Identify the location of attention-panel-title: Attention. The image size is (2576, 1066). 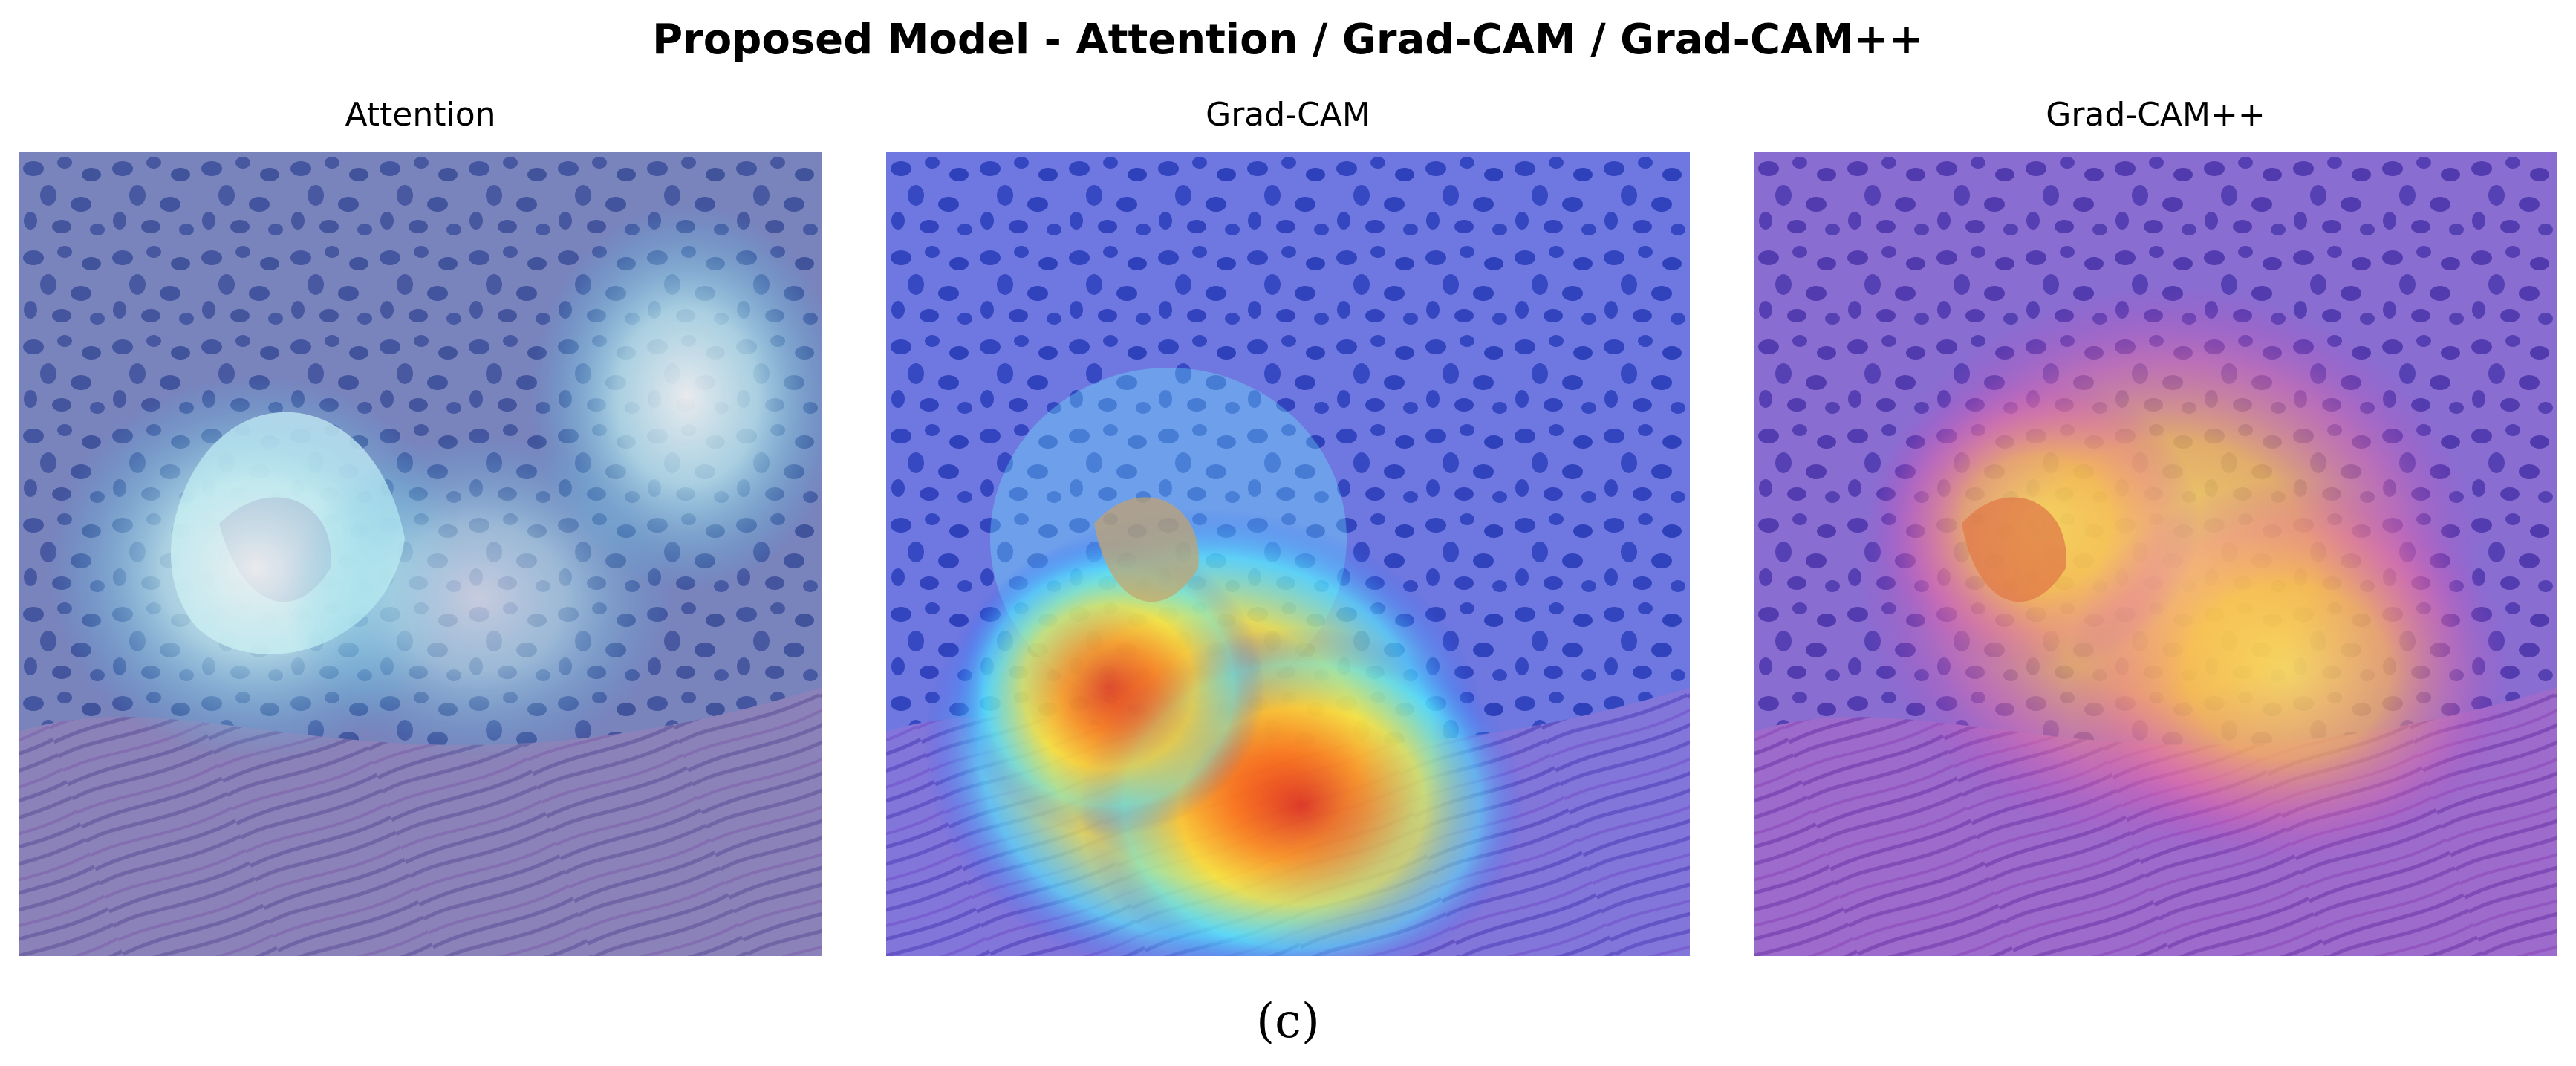
(421, 115).